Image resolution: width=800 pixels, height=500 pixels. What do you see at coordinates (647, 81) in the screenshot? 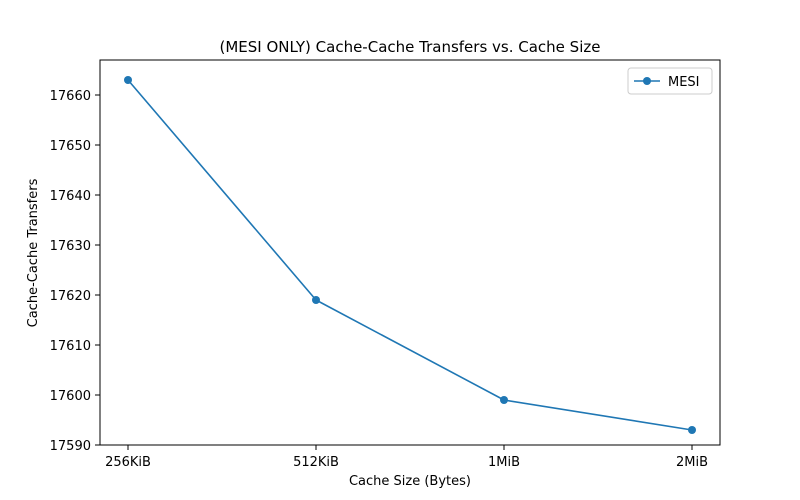
I see `legend-marker` at bounding box center [647, 81].